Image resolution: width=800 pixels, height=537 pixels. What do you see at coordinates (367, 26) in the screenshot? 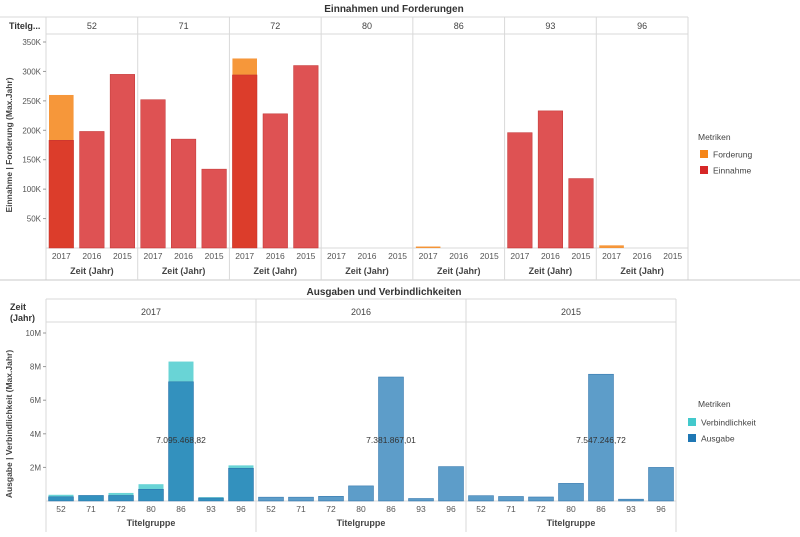
I see `top-panel-header: 80` at bounding box center [367, 26].